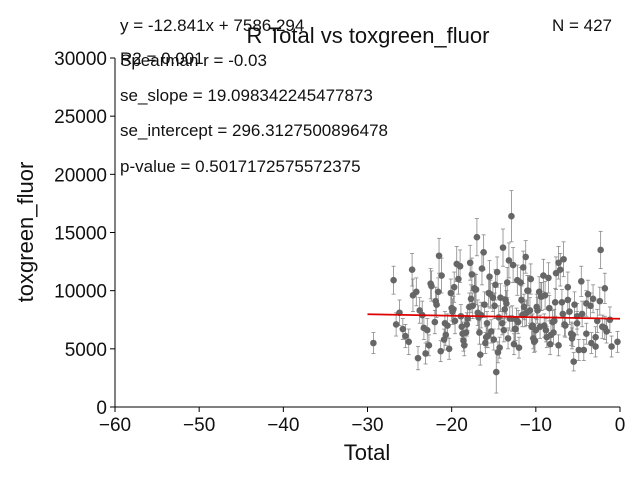 The image size is (640, 480). I want to click on y-ticks: 0 5000 10000 15000 20000 25000 30000, so click(84, 234).